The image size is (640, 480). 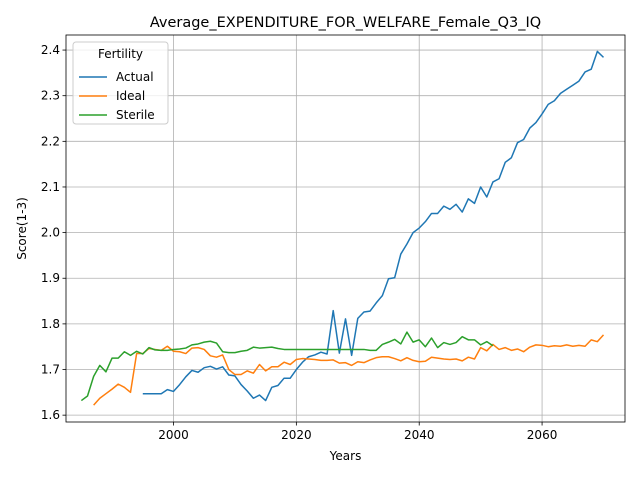 What do you see at coordinates (357, 432) in the screenshot?
I see `x-axis-ticks: 2000 2020 2040 2060` at bounding box center [357, 432].